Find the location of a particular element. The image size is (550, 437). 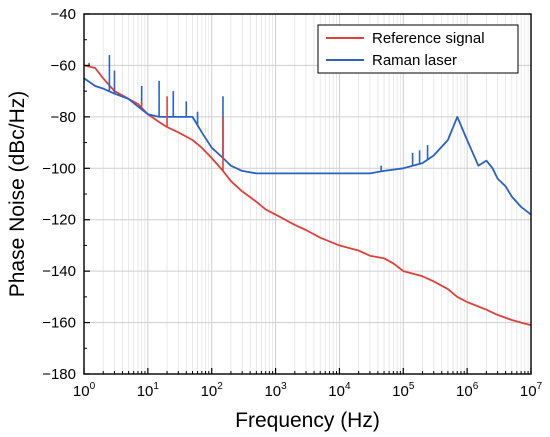

x-tick-label: 10¹ is located at coordinates (148, 390).